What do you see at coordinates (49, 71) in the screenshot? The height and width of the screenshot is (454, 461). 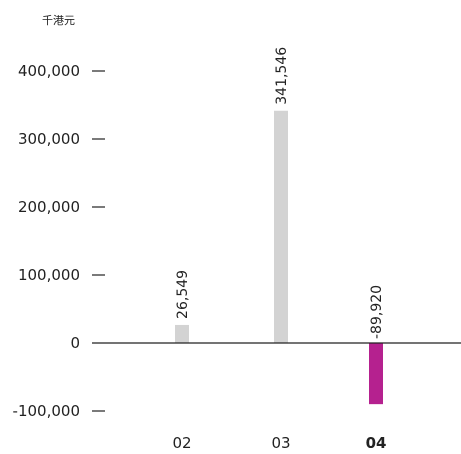 I see `y-tick-label: 400,000` at bounding box center [49, 71].